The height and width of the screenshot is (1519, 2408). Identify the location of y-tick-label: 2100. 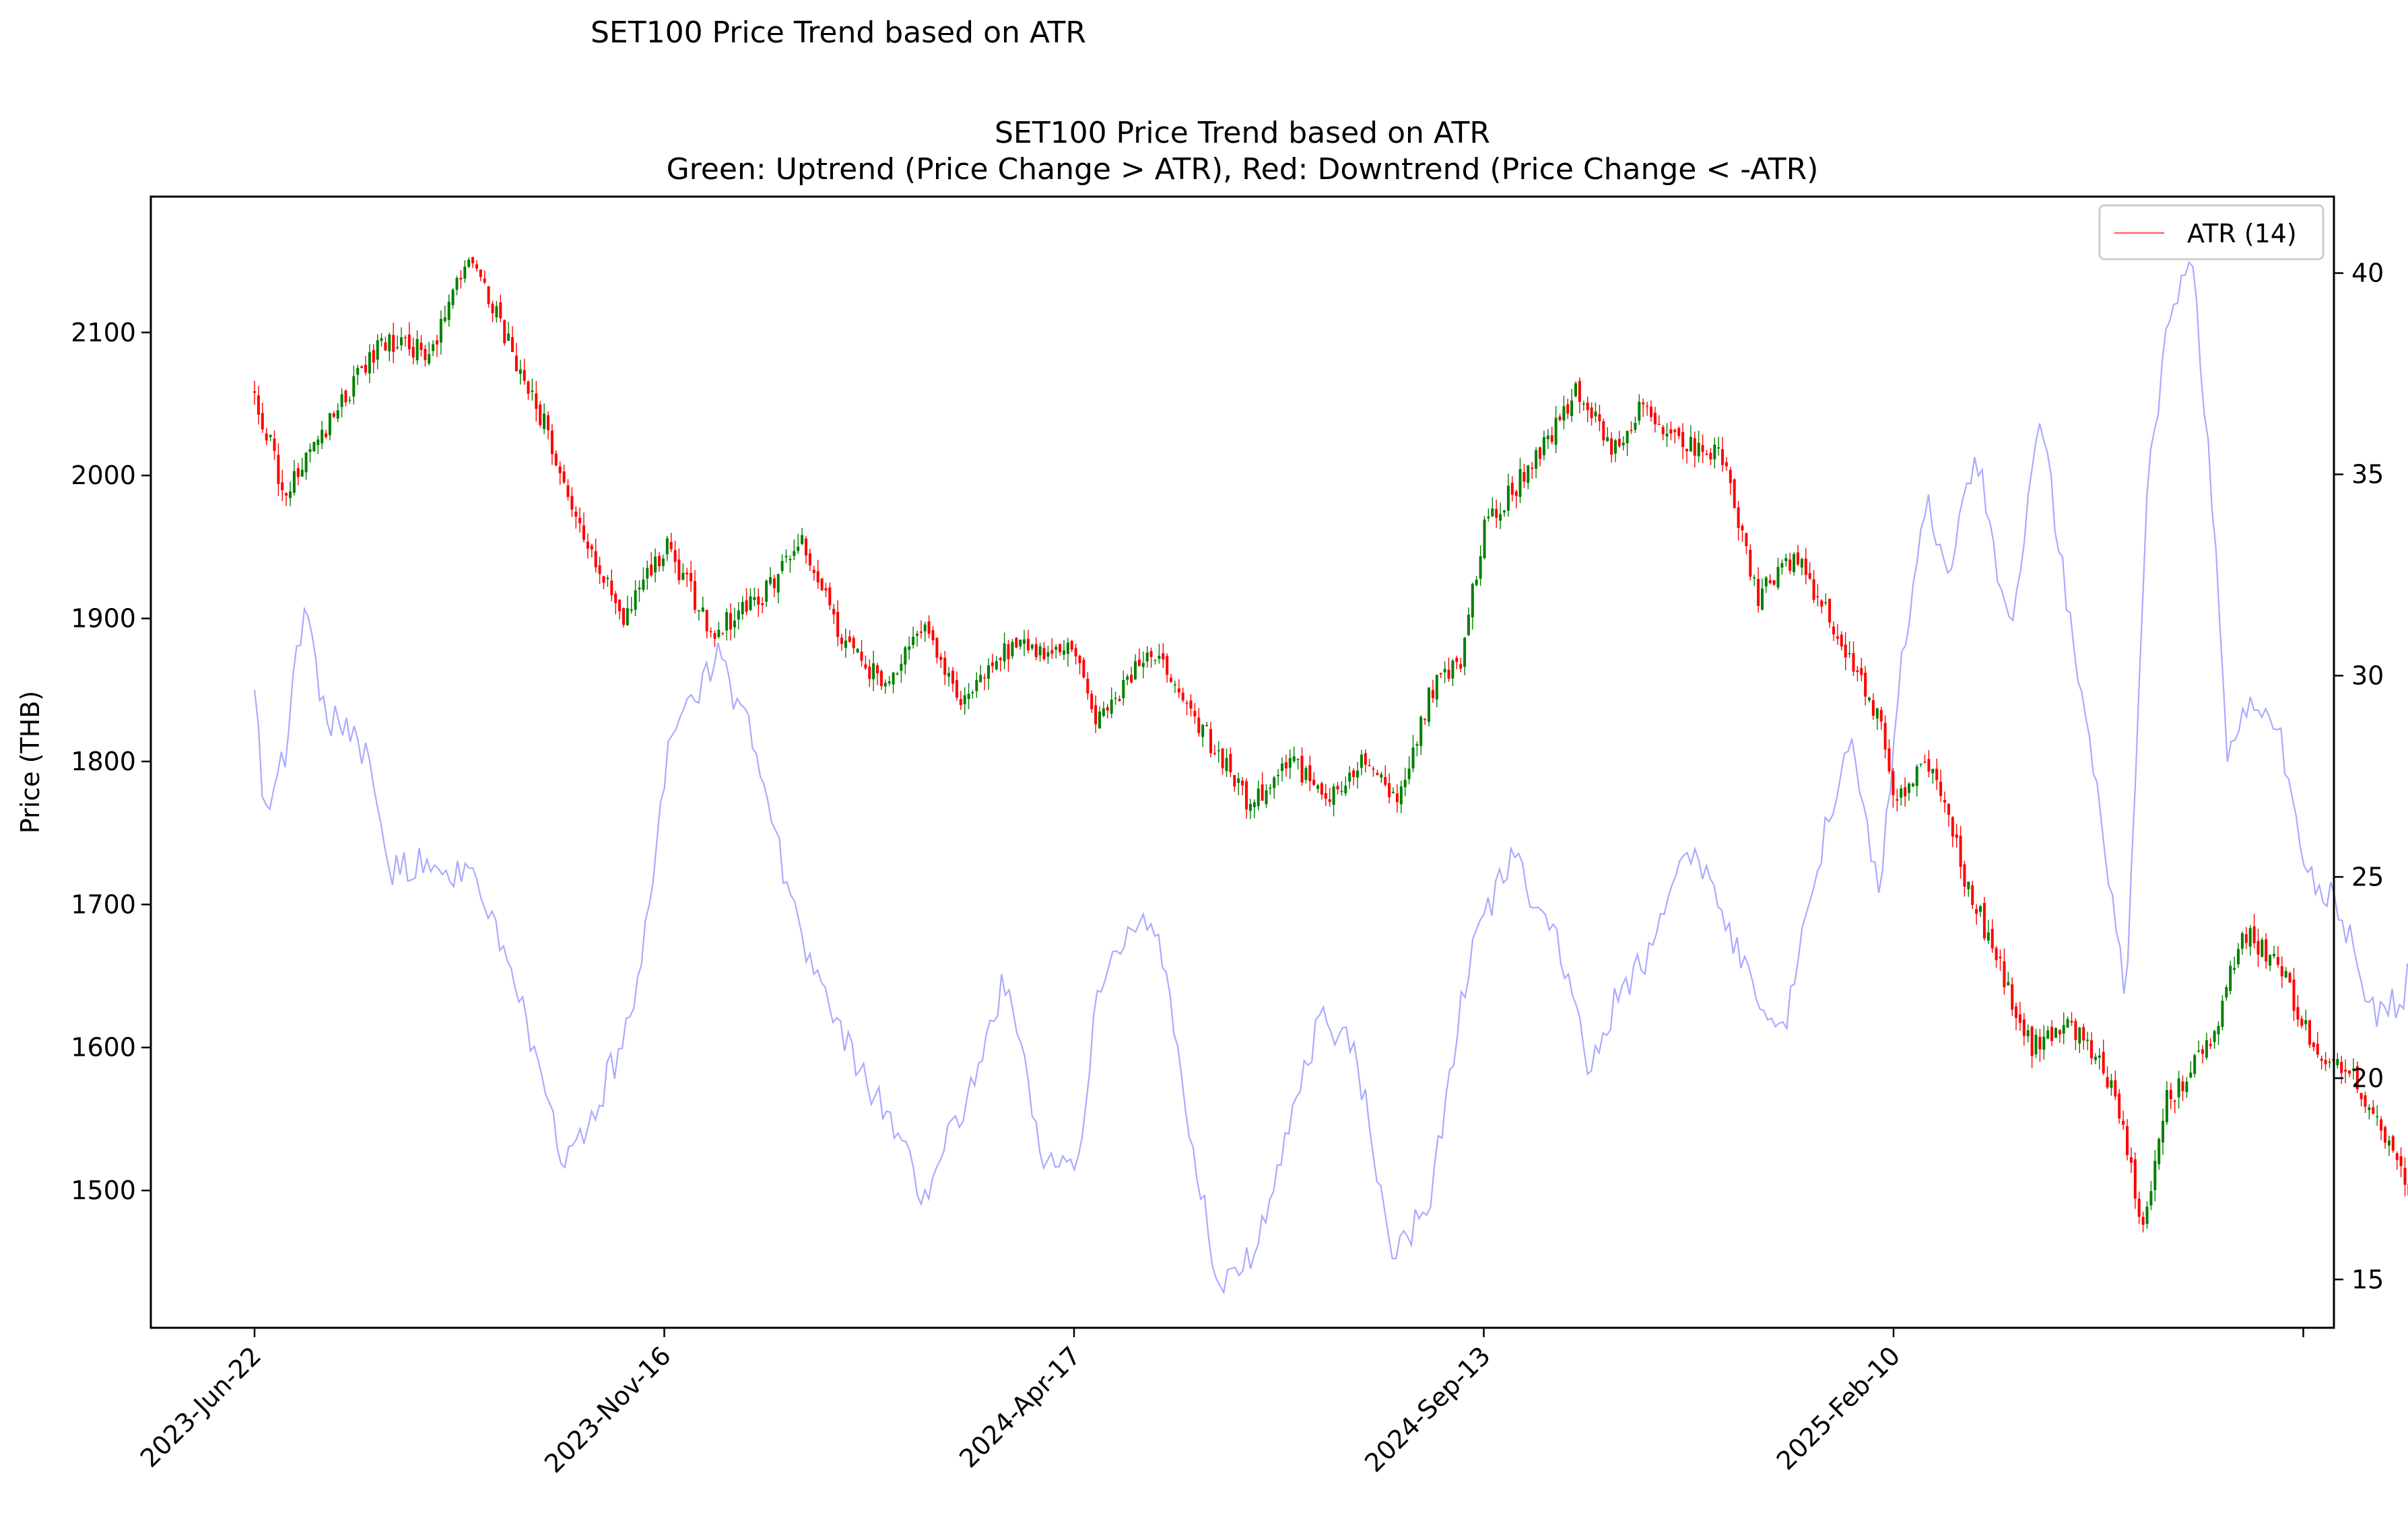
(103, 332).